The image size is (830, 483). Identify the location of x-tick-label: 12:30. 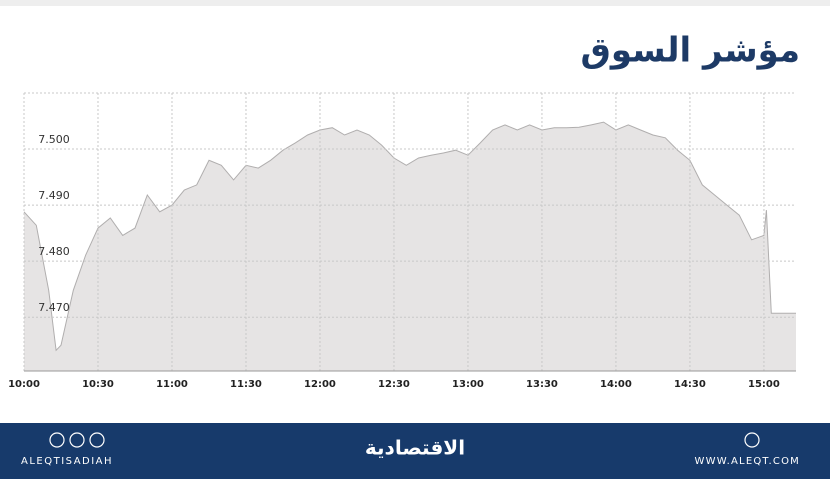
(394, 384).